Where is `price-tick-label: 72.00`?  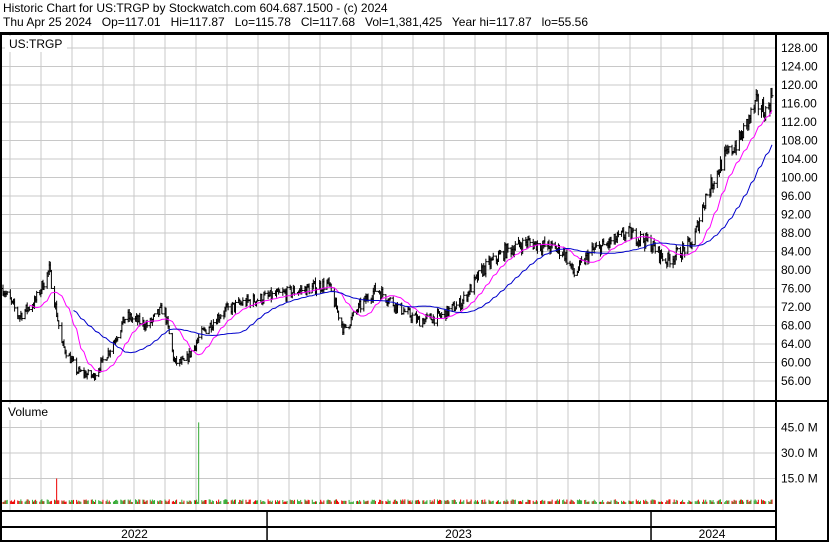 price-tick-label: 72.00 is located at coordinates (796, 307).